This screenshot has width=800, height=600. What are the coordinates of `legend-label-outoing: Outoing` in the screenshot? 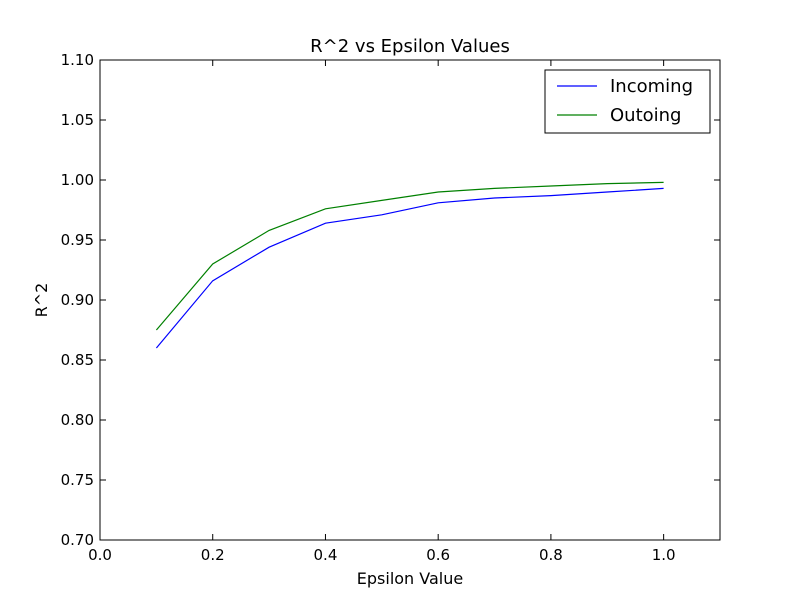 It's located at (645, 115).